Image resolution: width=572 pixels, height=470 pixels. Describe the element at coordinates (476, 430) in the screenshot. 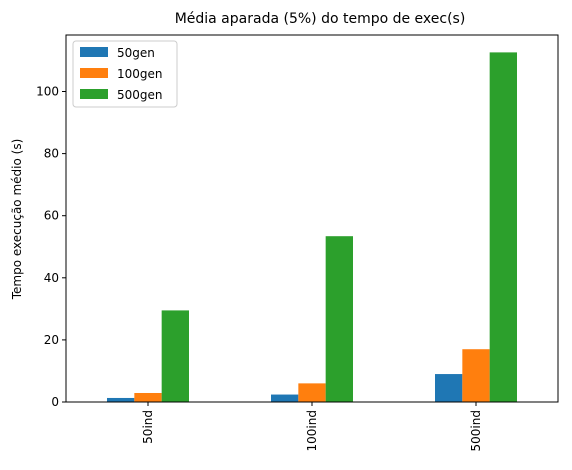

I see `x-tick-label: 500ind` at that location.